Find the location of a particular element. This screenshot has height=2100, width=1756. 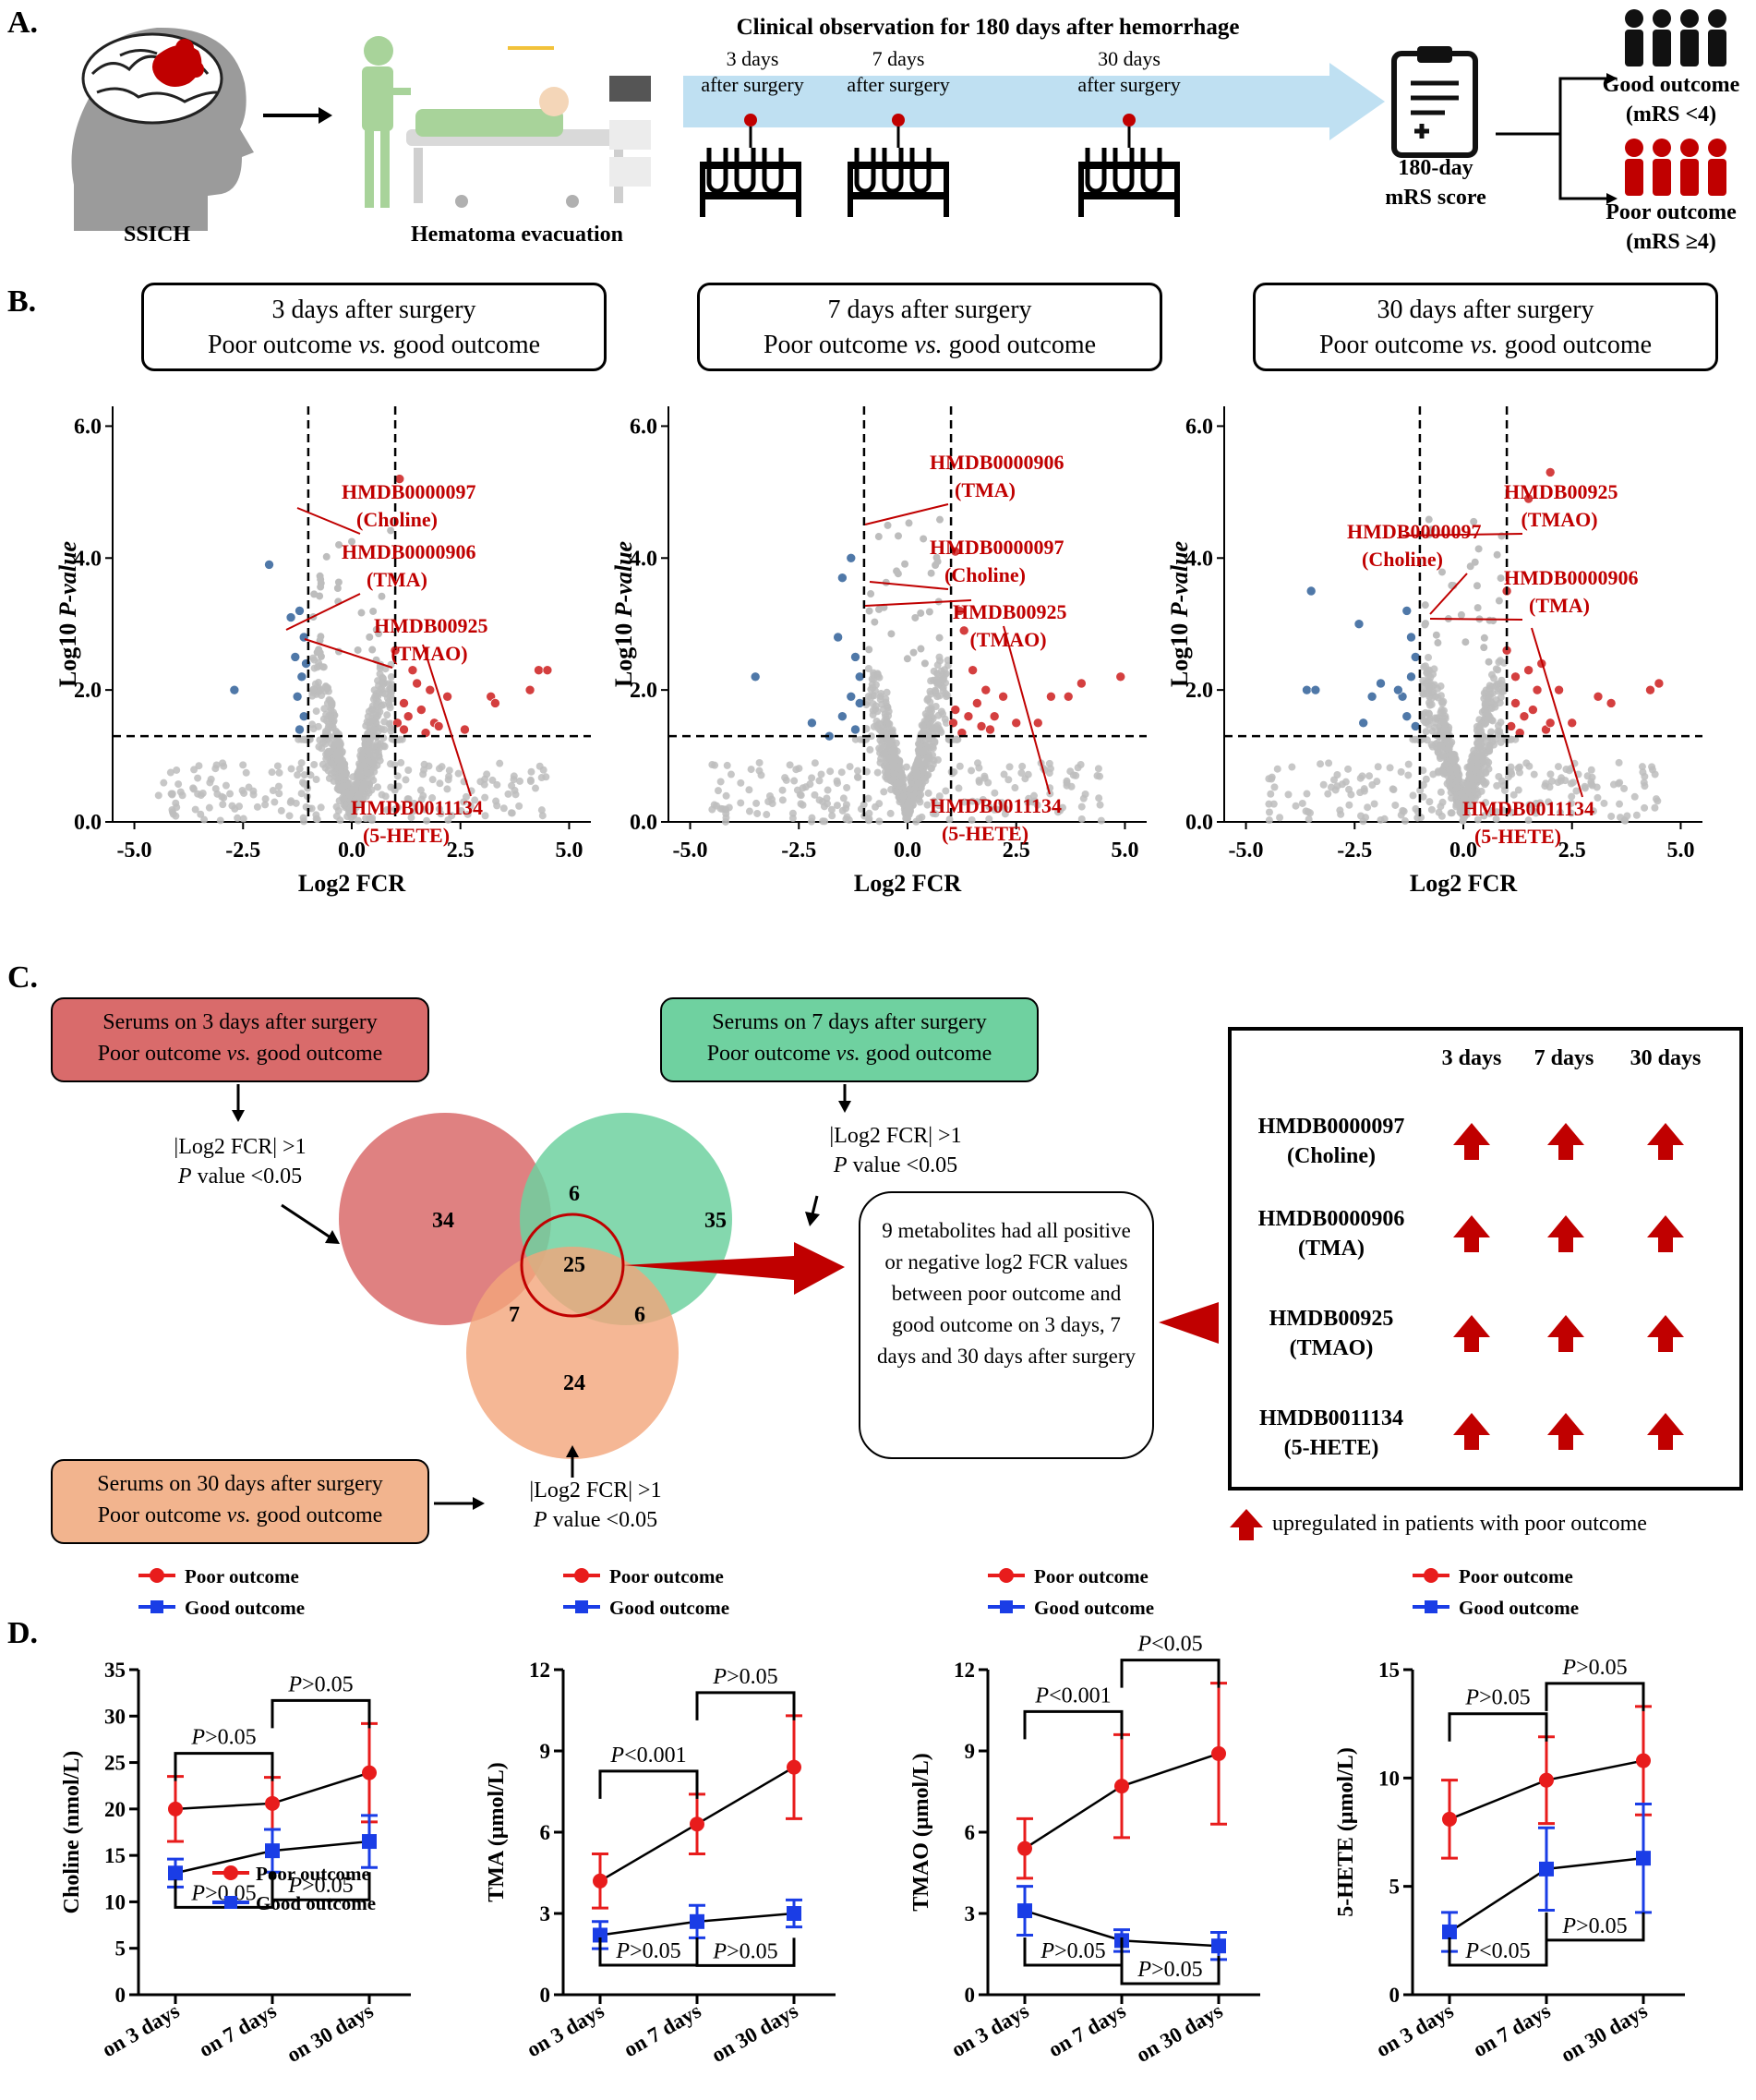

x-tick-label: 5.0 is located at coordinates (1680, 851).